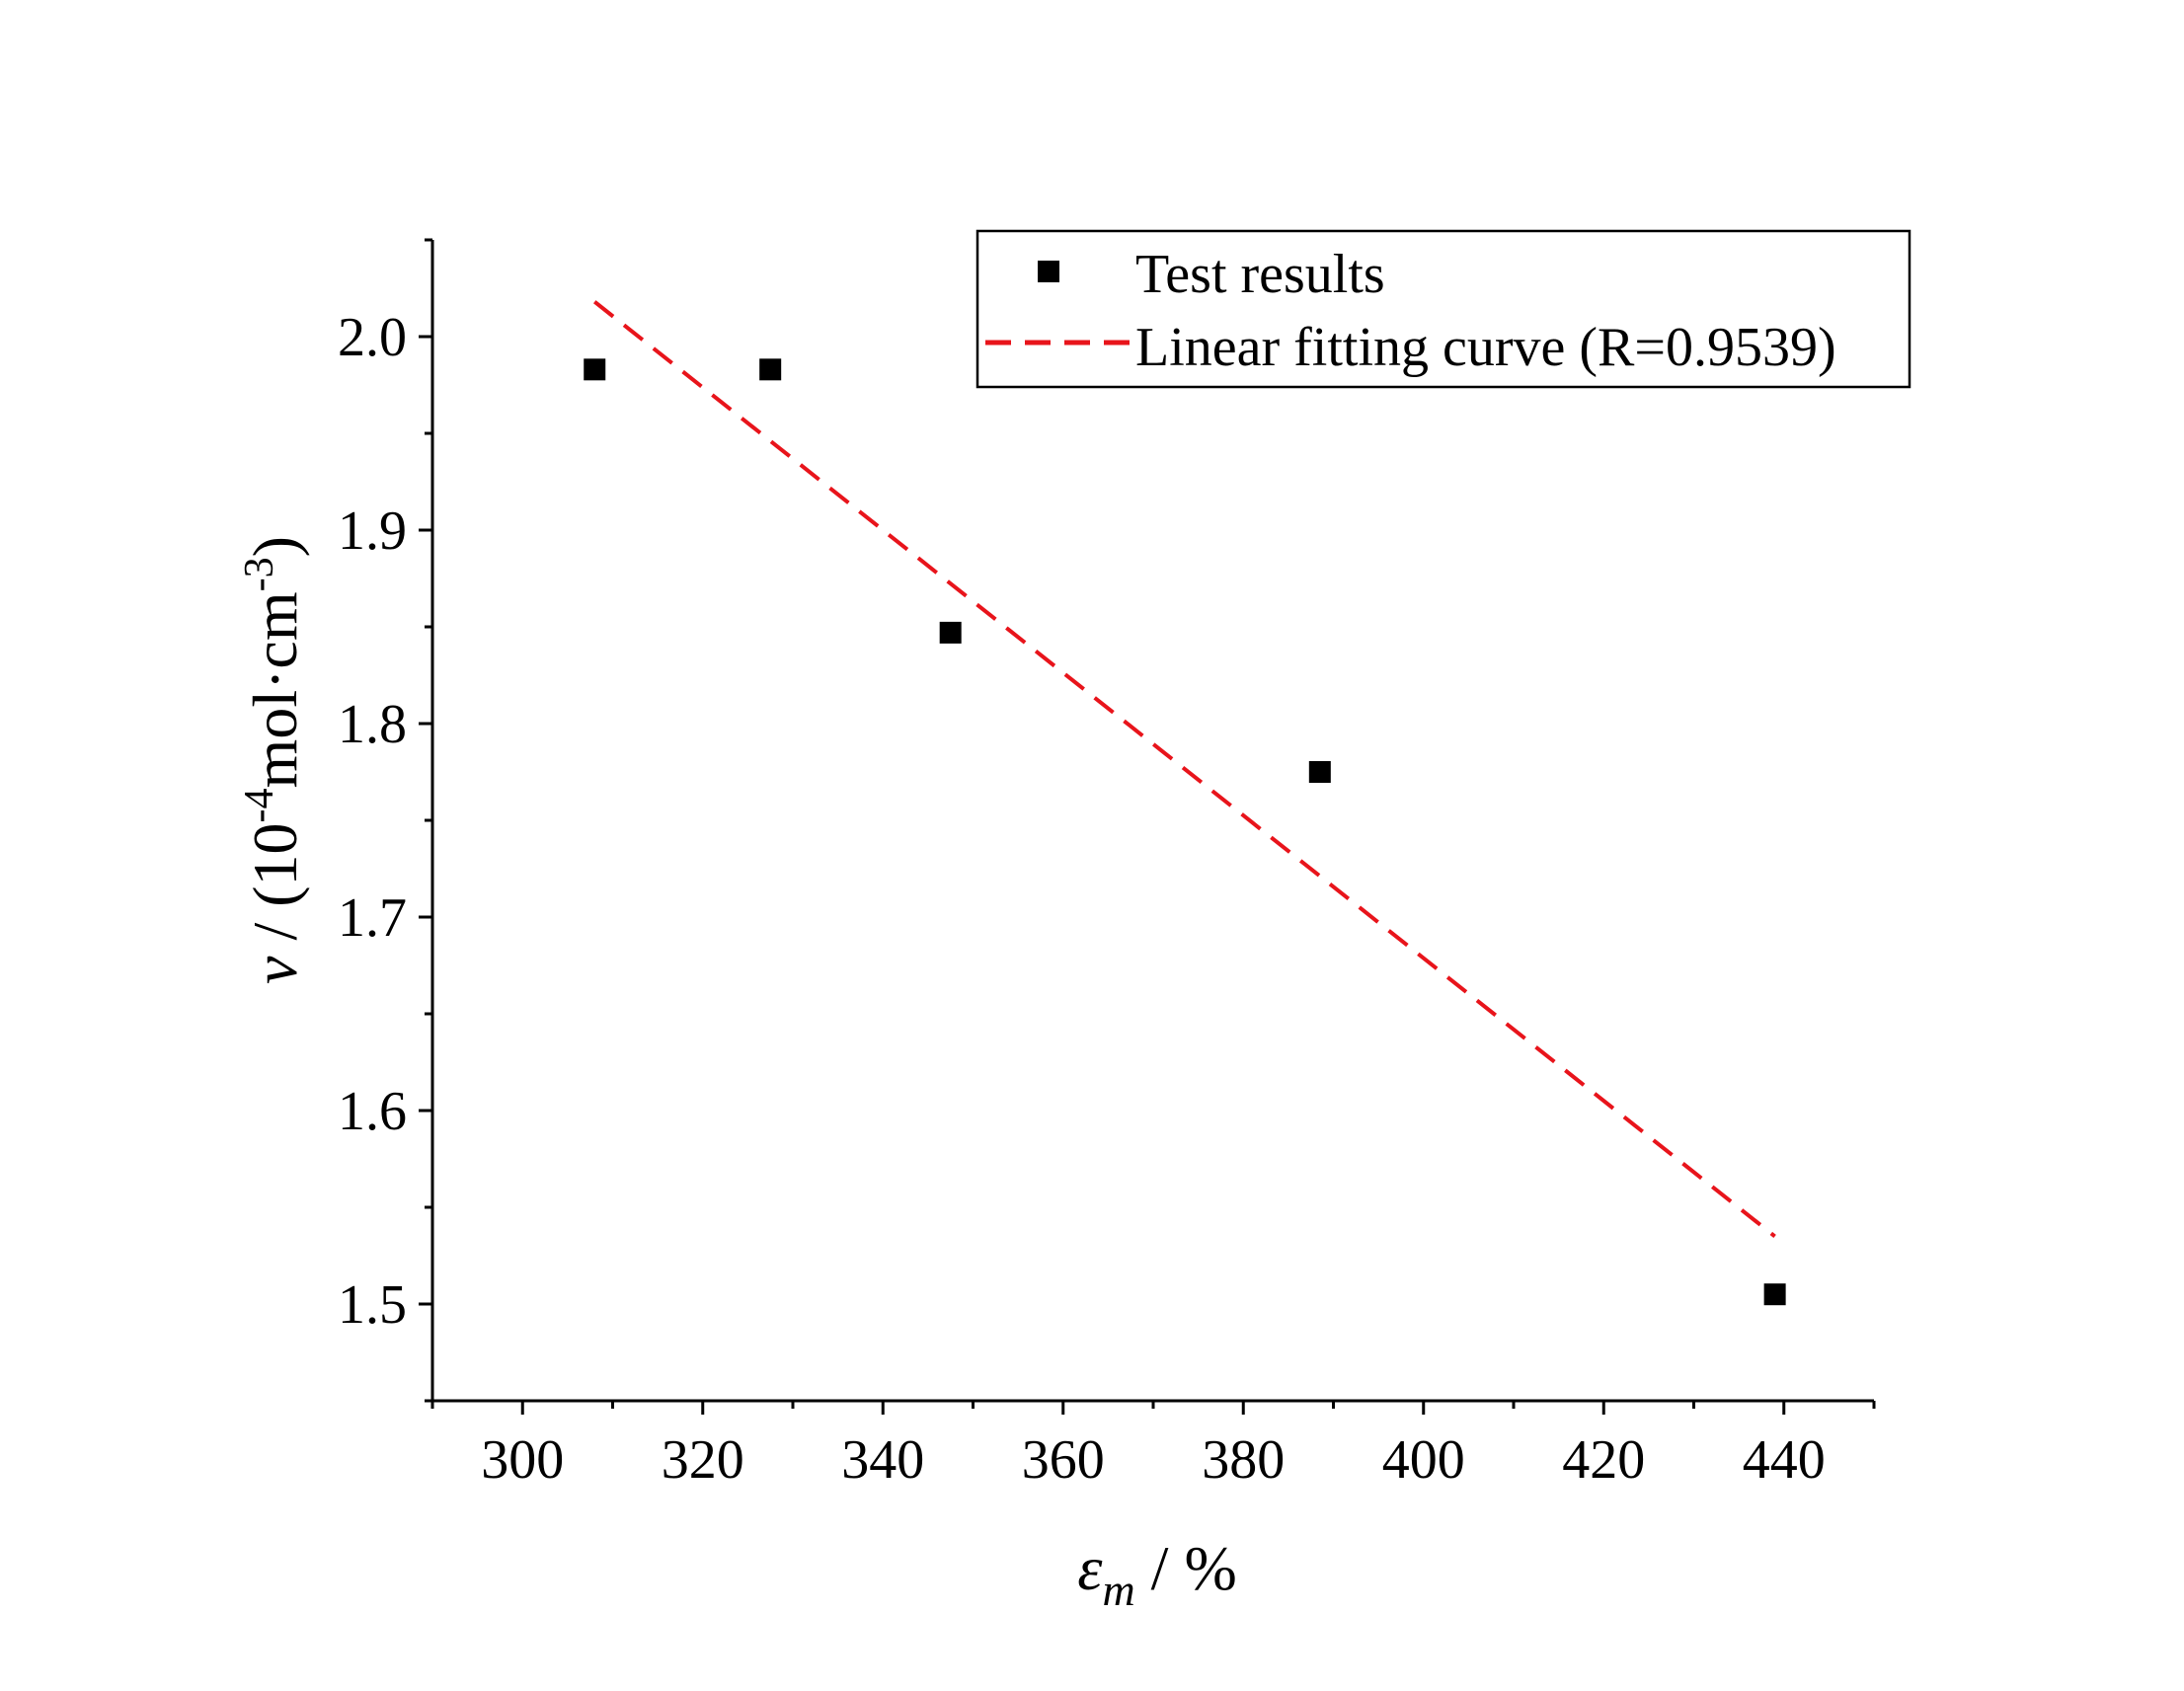 Image resolution: width=2184 pixels, height=1691 pixels. What do you see at coordinates (372, 1111) in the screenshot?
I see `y-tick-label: 1.6` at bounding box center [372, 1111].